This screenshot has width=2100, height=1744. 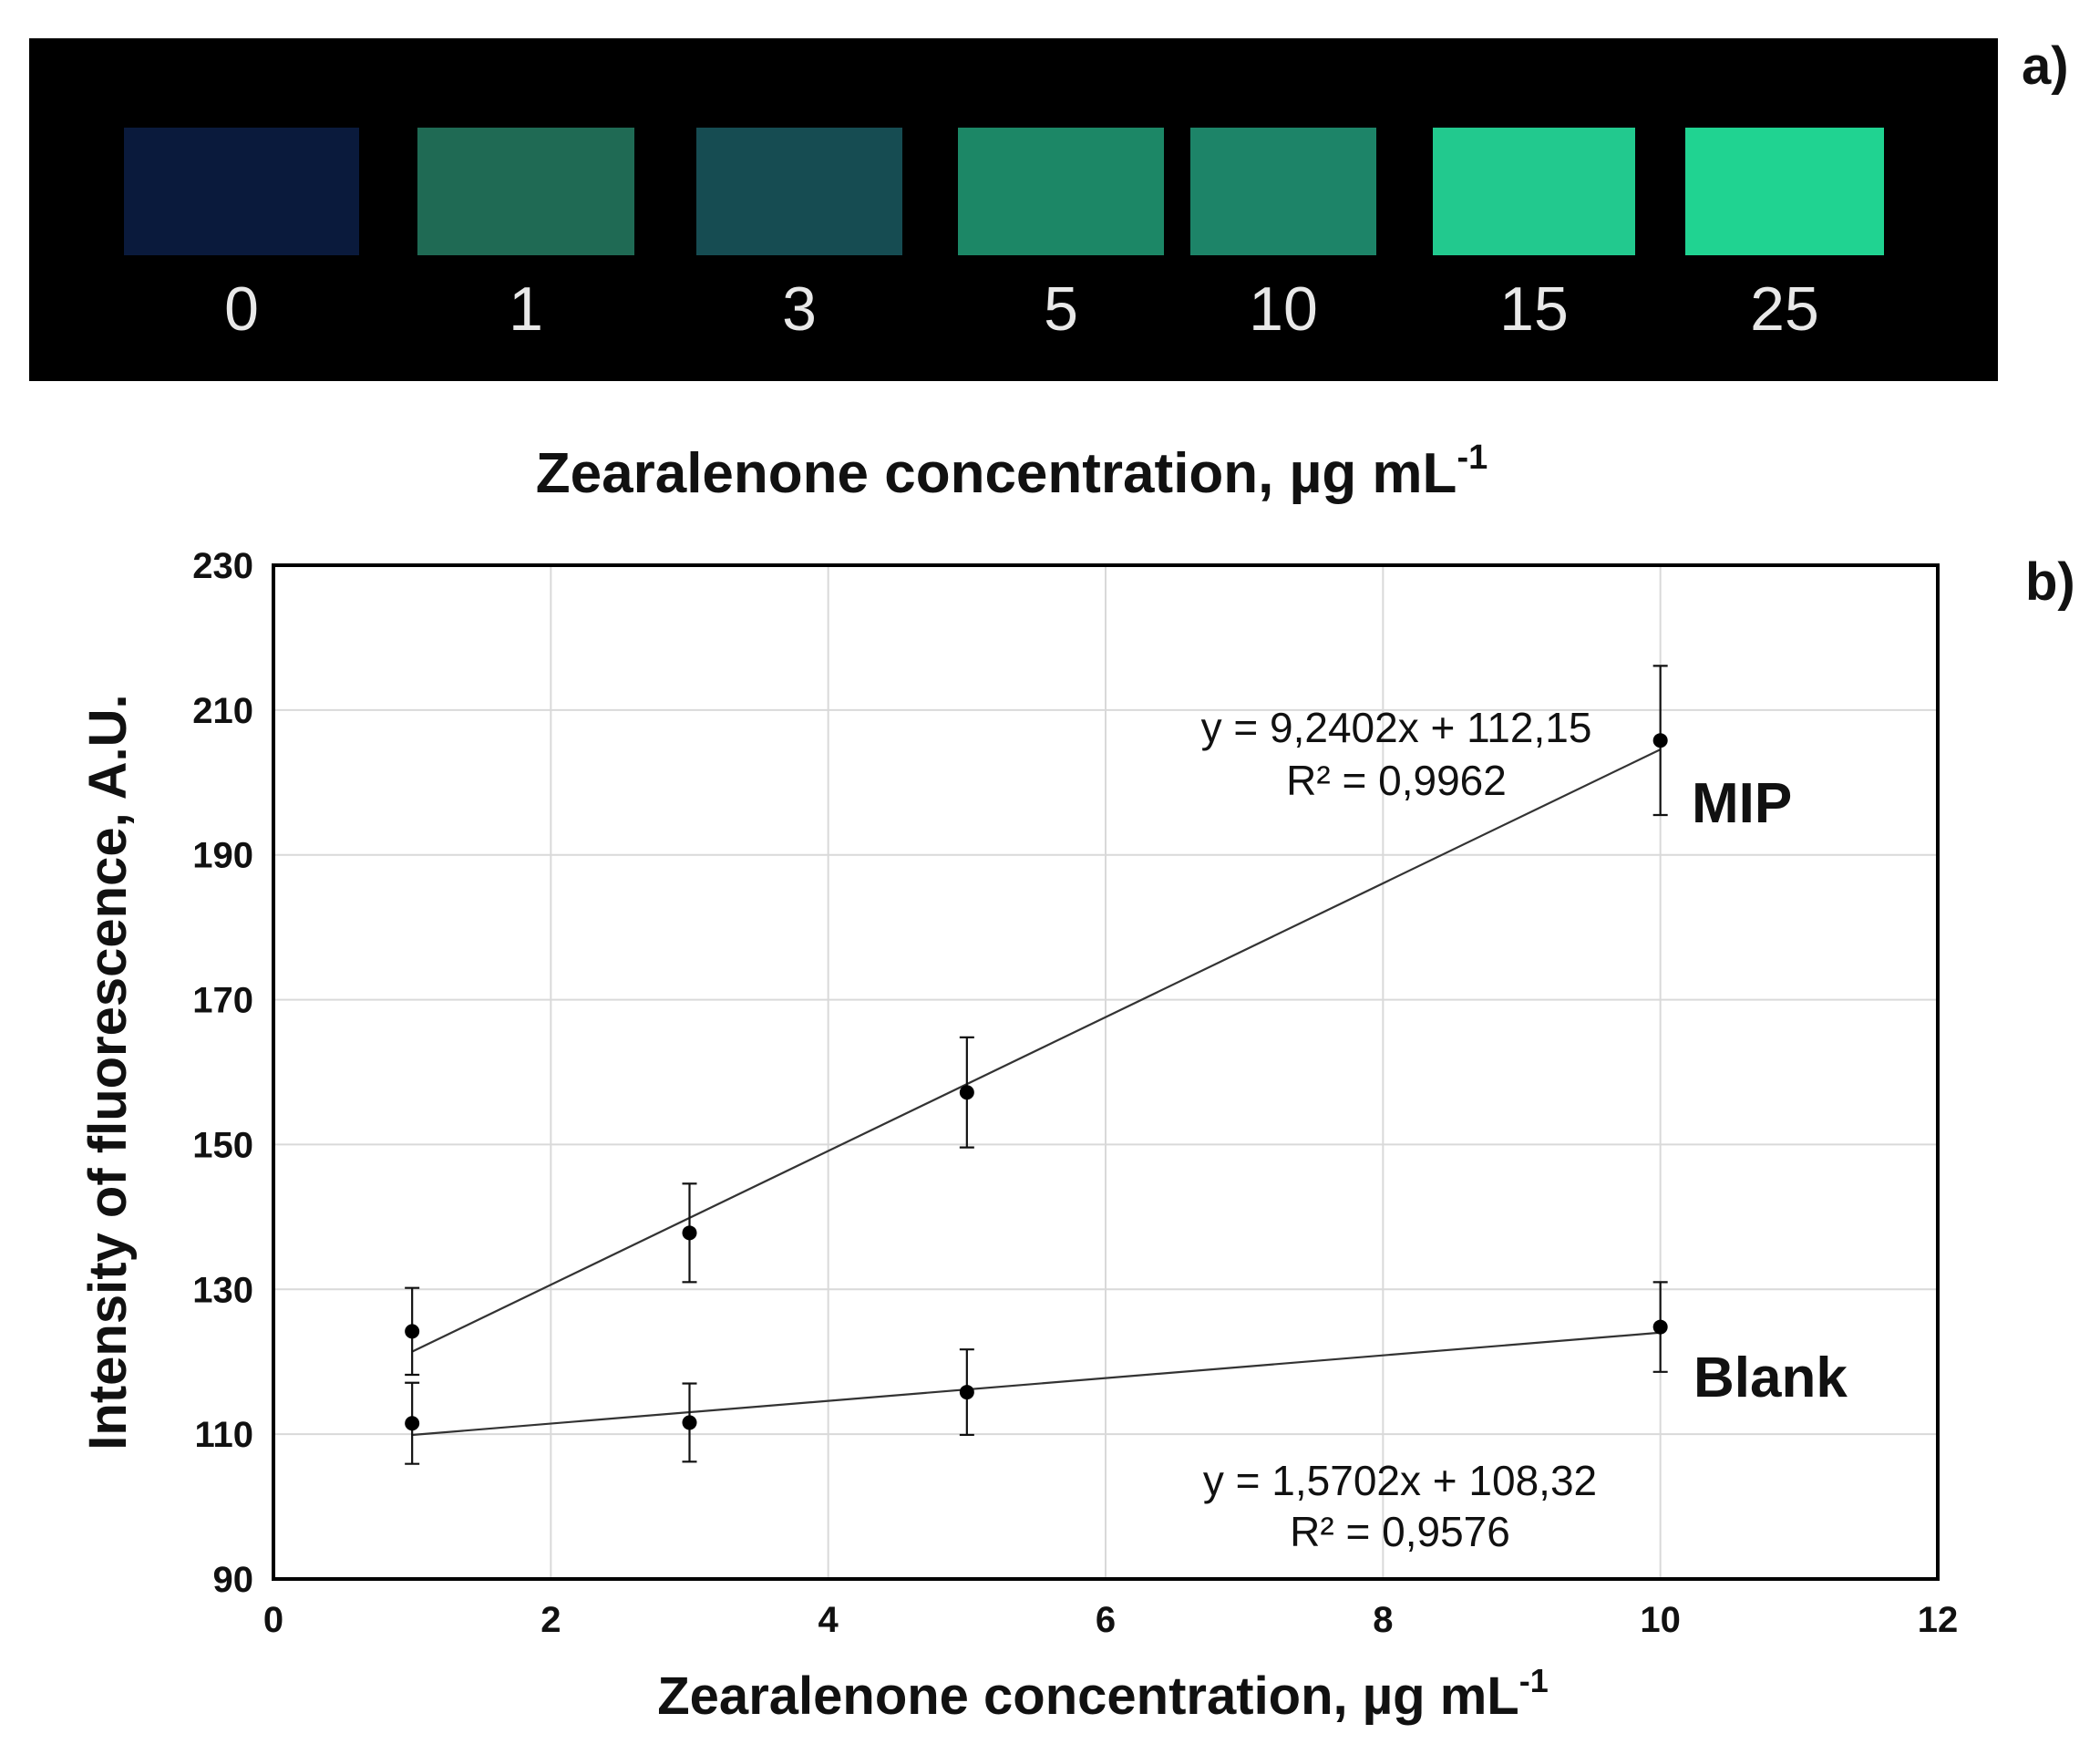 What do you see at coordinates (1742, 804) in the screenshot?
I see `series-label-mip: MIP` at bounding box center [1742, 804].